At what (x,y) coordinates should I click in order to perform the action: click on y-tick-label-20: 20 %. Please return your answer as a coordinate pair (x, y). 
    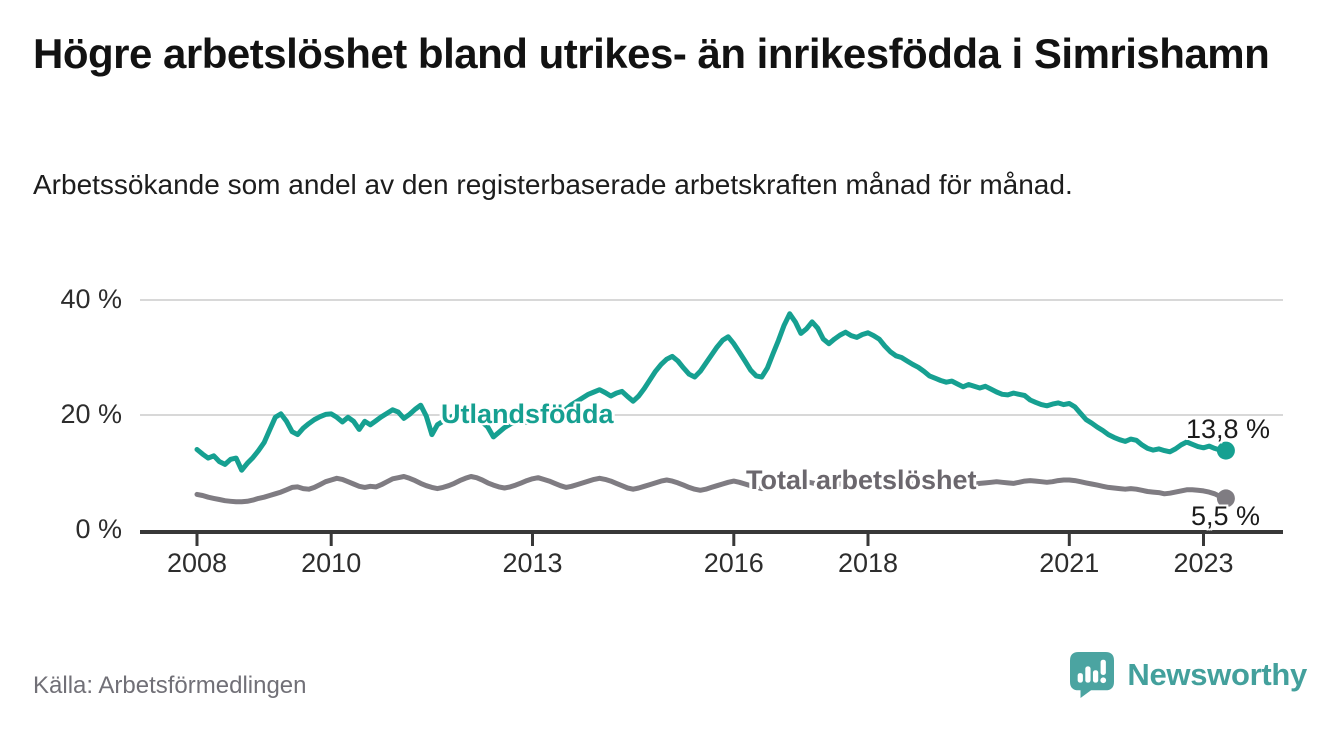
    Looking at the image, I should click on (91, 414).